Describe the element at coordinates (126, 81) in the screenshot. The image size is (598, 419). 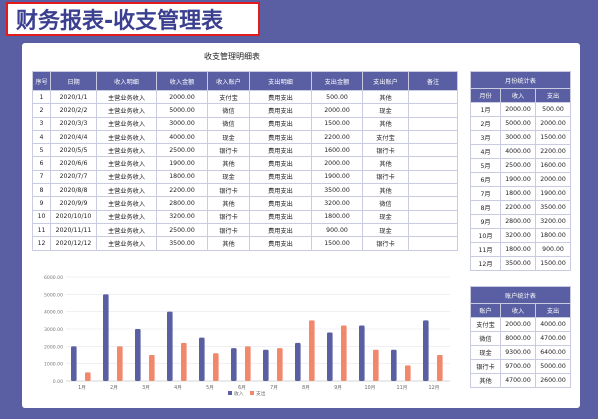
I see `detail-header-cell: 收入明细` at that location.